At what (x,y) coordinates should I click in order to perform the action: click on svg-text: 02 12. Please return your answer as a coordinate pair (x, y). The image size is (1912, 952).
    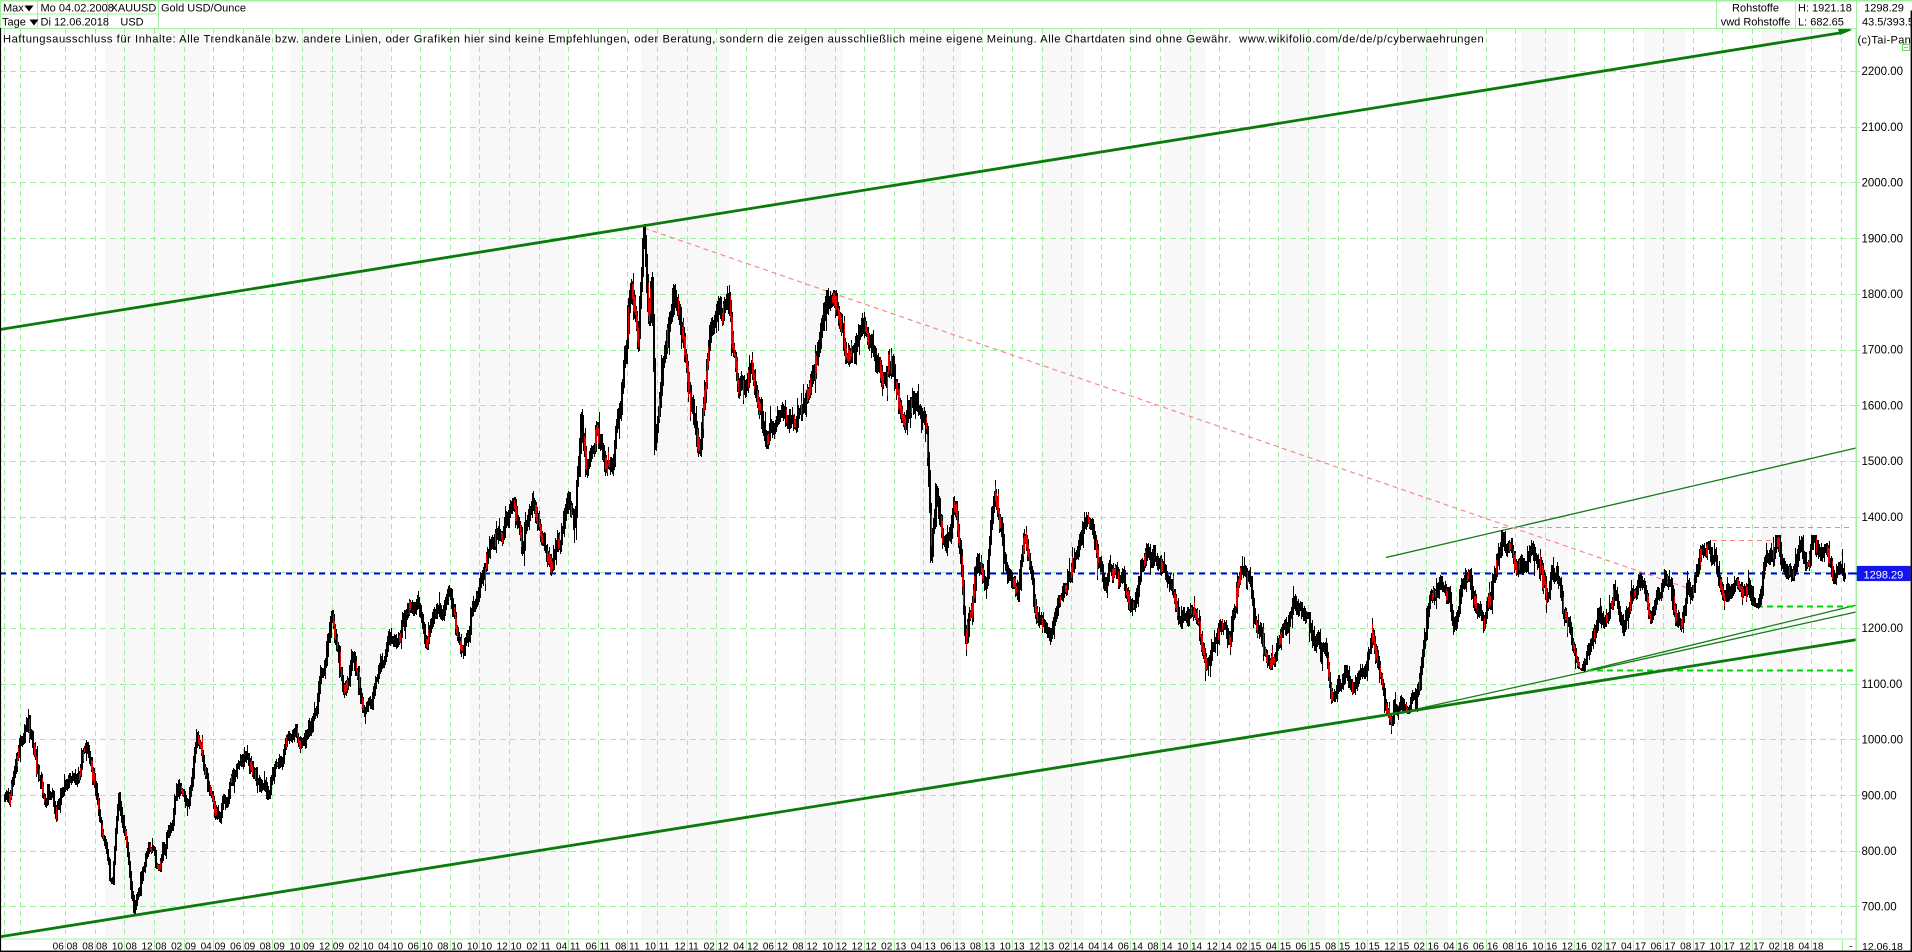
    Looking at the image, I should click on (716, 947).